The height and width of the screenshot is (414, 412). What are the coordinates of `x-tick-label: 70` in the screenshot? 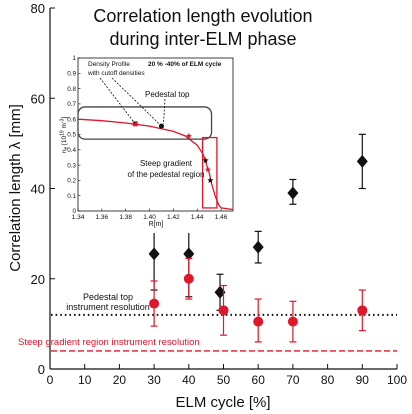 It's located at (293, 380).